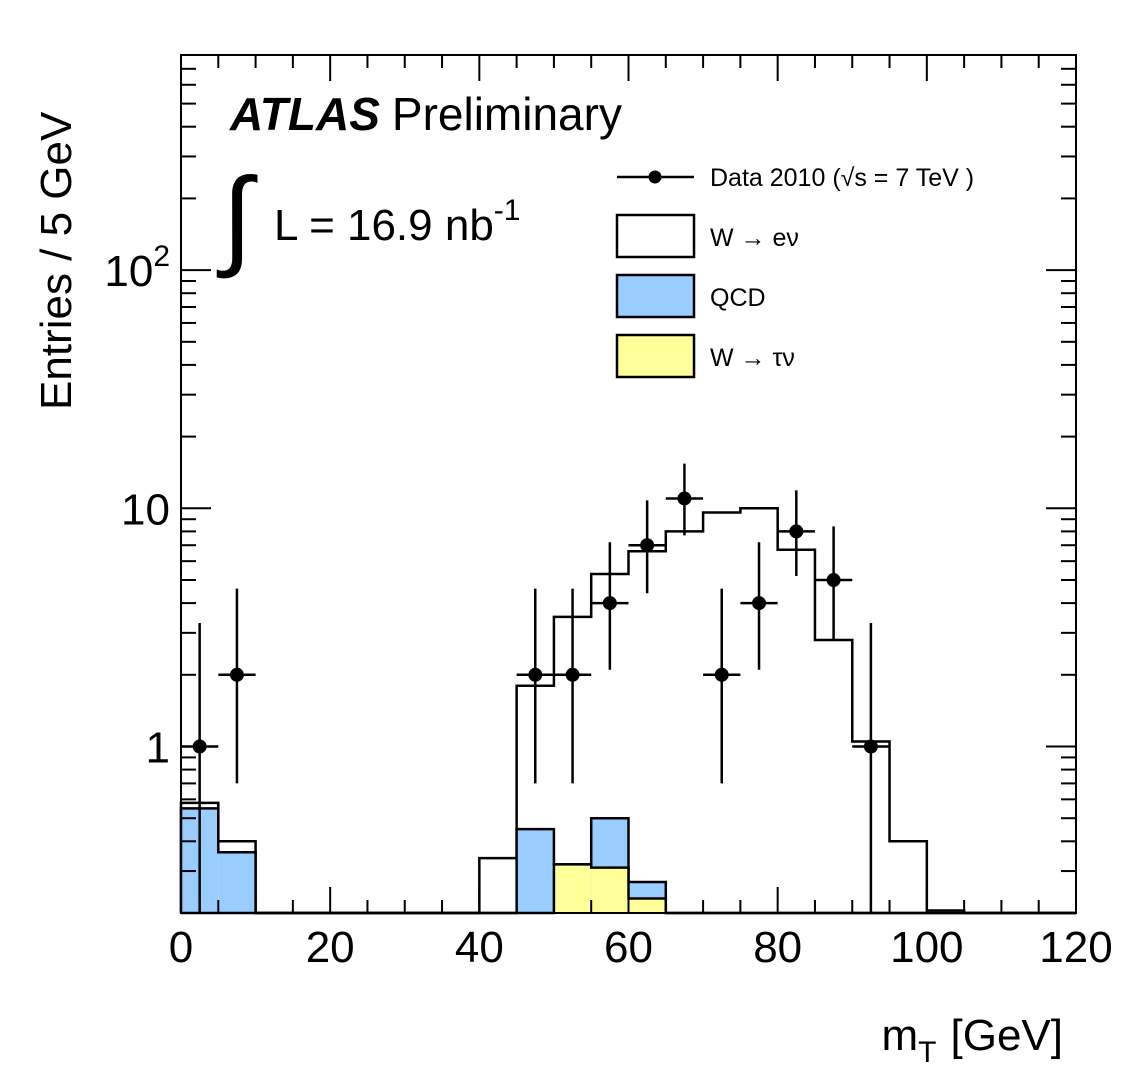 This screenshot has height=1088, width=1134. What do you see at coordinates (926, 947) in the screenshot?
I see `x-tick-label: 100` at bounding box center [926, 947].